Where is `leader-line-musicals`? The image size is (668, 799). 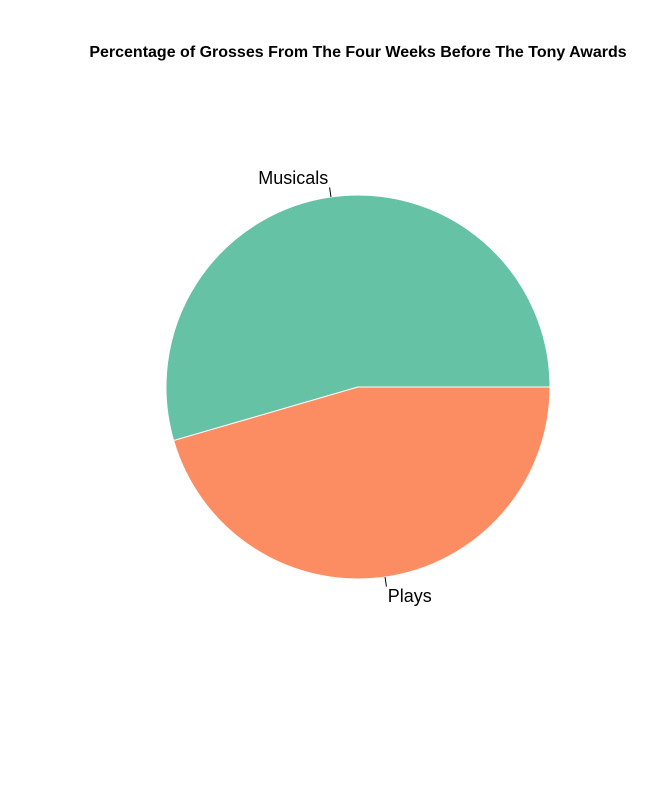 leader-line-musicals is located at coordinates (330, 192).